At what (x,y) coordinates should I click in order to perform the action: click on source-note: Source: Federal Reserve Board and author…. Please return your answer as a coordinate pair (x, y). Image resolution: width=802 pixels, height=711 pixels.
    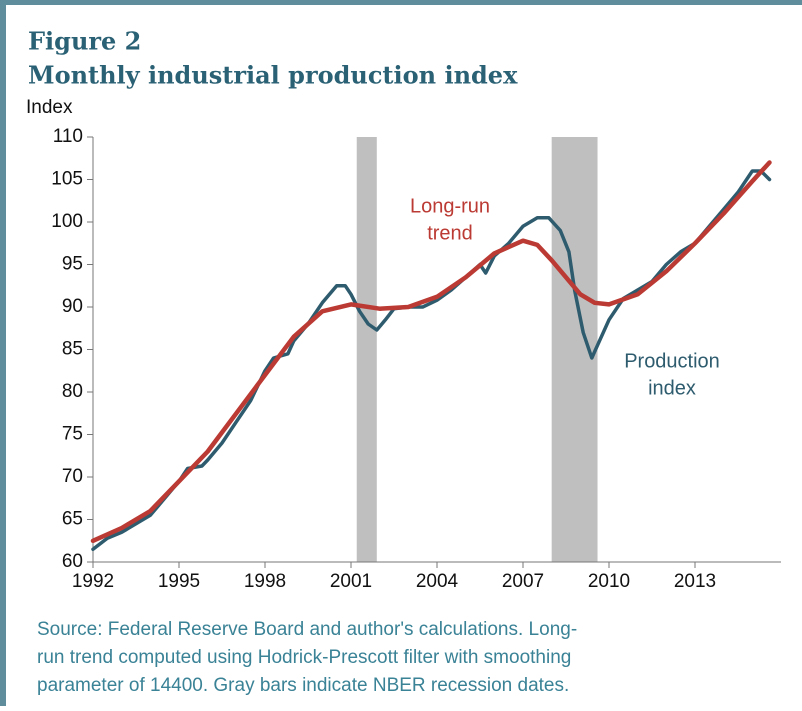
    Looking at the image, I should click on (307, 629).